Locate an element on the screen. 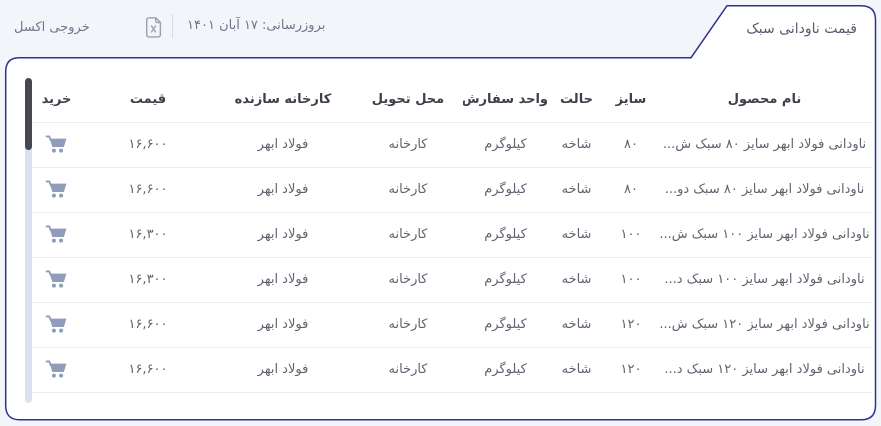 This screenshot has height=426, width=881. col-header-factory: کارخانه سازنده is located at coordinates (283, 100).